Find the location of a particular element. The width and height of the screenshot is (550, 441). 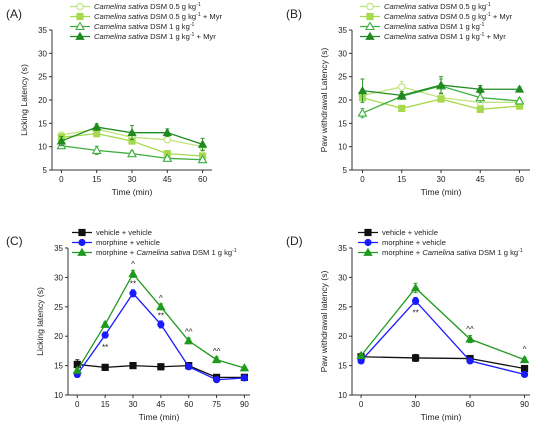

significance-mark: ** is located at coordinates (415, 313).